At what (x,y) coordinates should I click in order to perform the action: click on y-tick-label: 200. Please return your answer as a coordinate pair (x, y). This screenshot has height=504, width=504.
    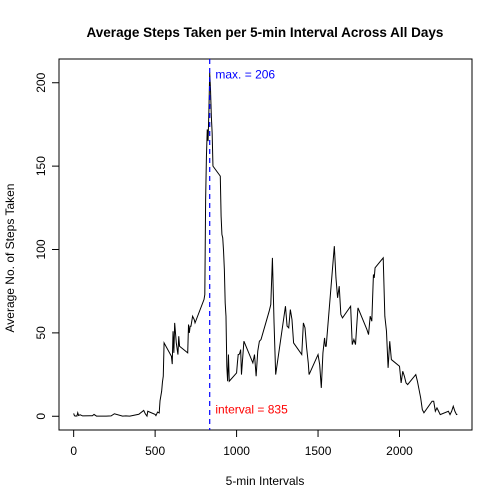
    Looking at the image, I should click on (41, 82).